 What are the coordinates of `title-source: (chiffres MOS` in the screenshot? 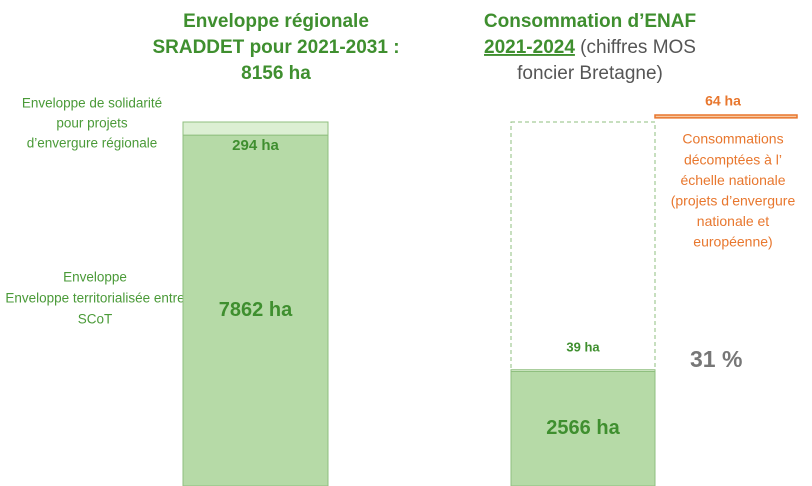 It's located at (635, 47).